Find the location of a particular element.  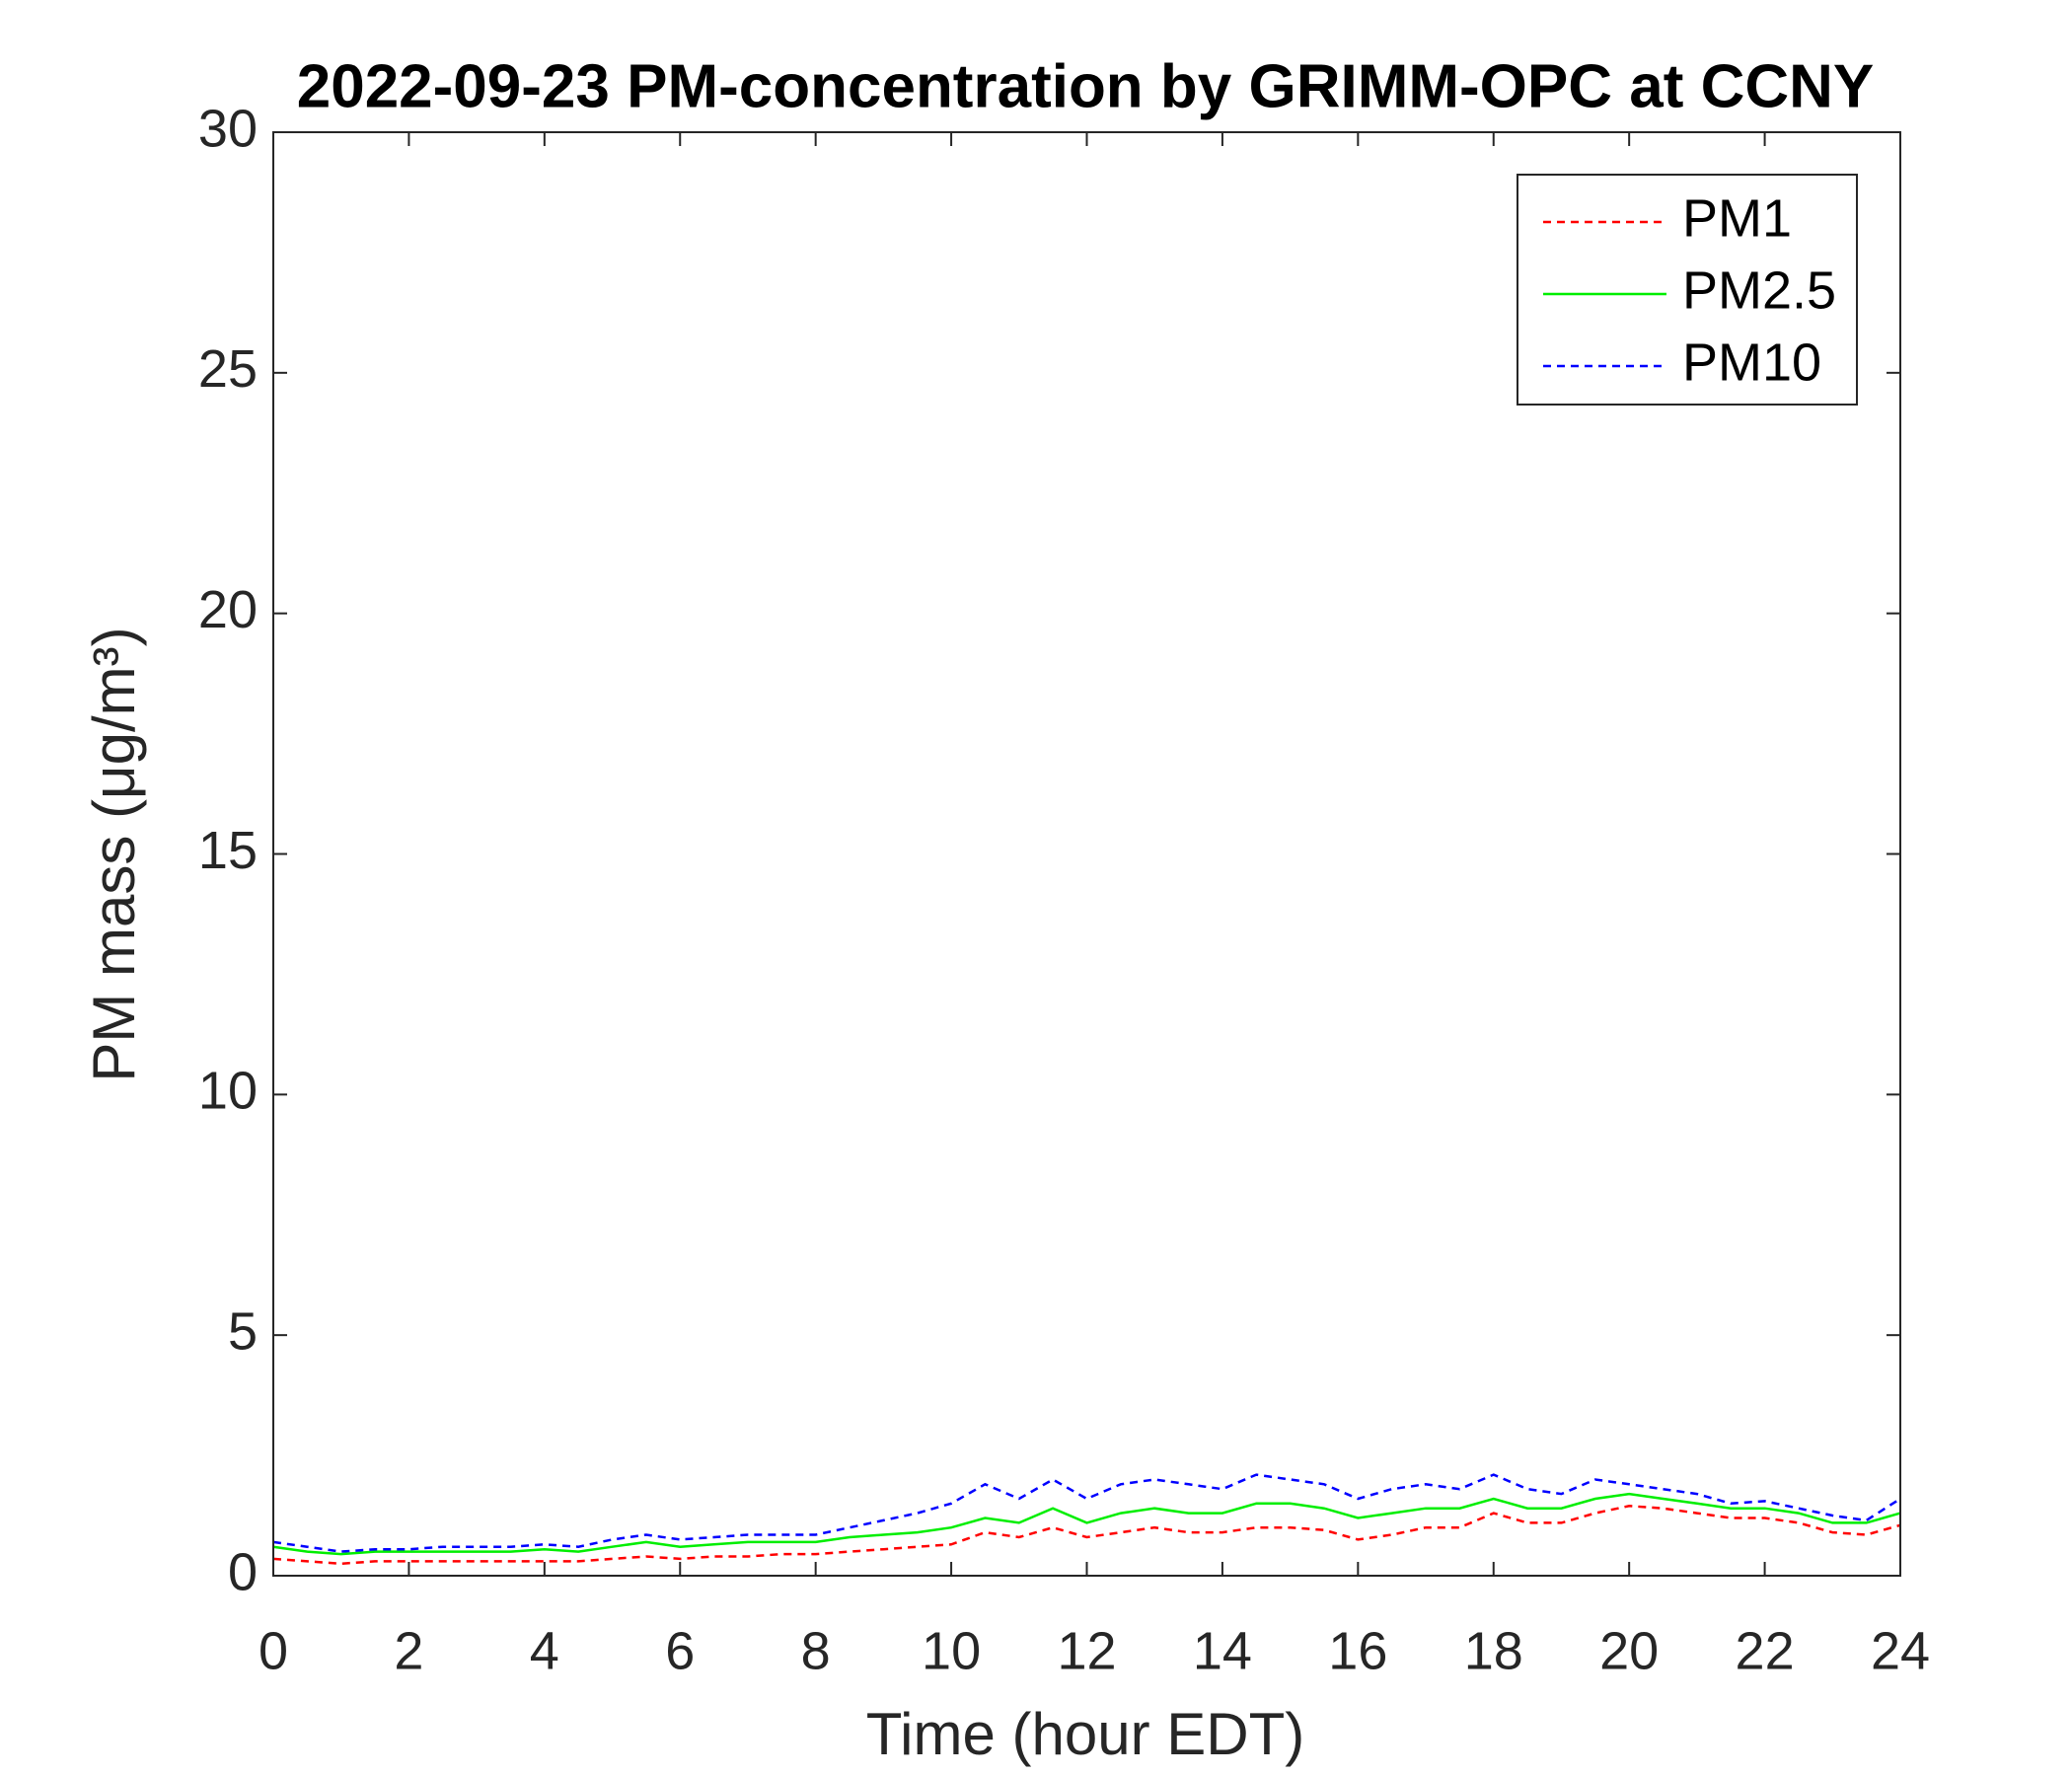

legend-label: PM1 is located at coordinates (1737, 218).